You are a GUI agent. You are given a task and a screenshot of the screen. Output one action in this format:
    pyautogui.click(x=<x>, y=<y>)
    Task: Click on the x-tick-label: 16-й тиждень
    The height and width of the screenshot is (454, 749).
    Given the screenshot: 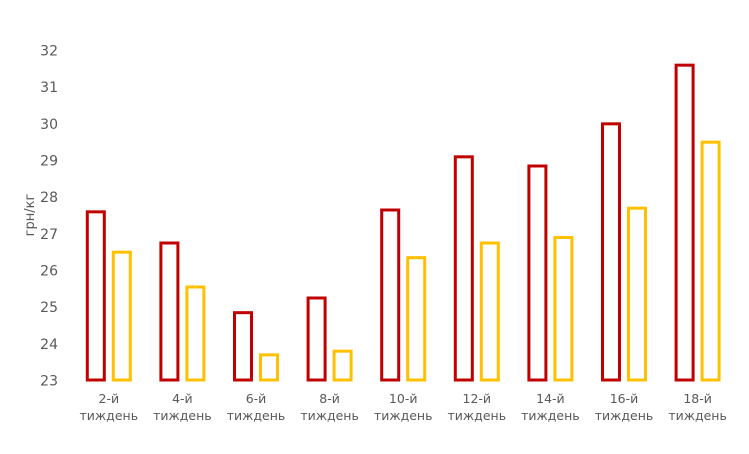 What is the action you would take?
    pyautogui.click(x=624, y=407)
    